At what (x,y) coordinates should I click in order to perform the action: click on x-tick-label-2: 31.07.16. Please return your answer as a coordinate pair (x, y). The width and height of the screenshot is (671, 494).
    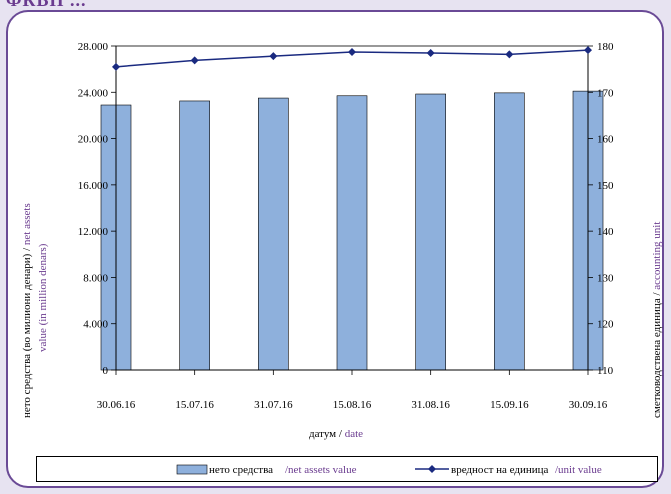
    Looking at the image, I should click on (273, 405).